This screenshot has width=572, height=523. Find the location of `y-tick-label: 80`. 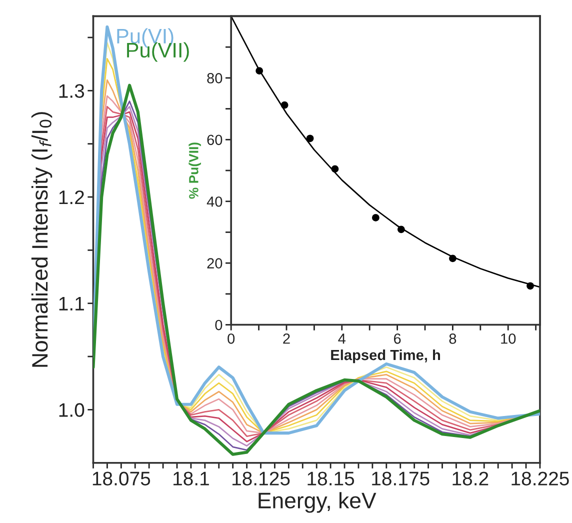

y-tick-label: 80 is located at coordinates (214, 78).